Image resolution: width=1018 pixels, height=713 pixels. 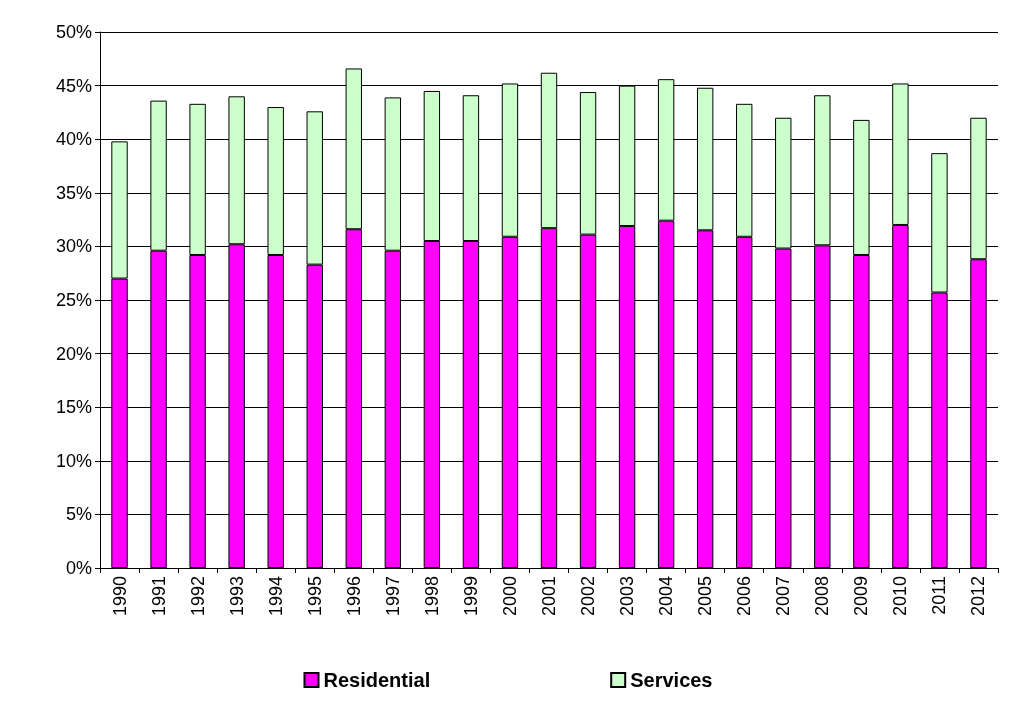 I want to click on x-tick-label: 2000, so click(x=509, y=596).